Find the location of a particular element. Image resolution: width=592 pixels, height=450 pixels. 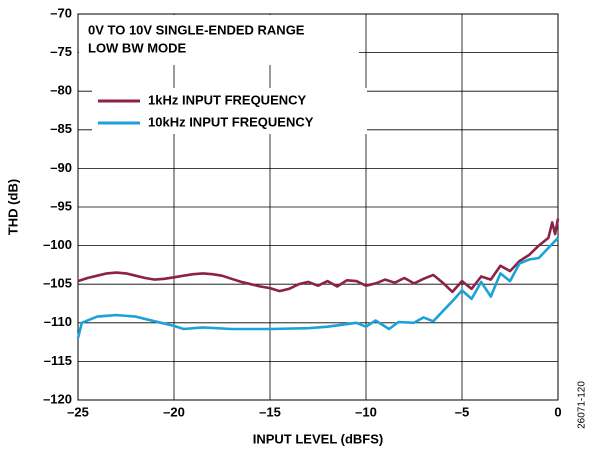

y-tick-label: –90 is located at coordinates (61, 167).